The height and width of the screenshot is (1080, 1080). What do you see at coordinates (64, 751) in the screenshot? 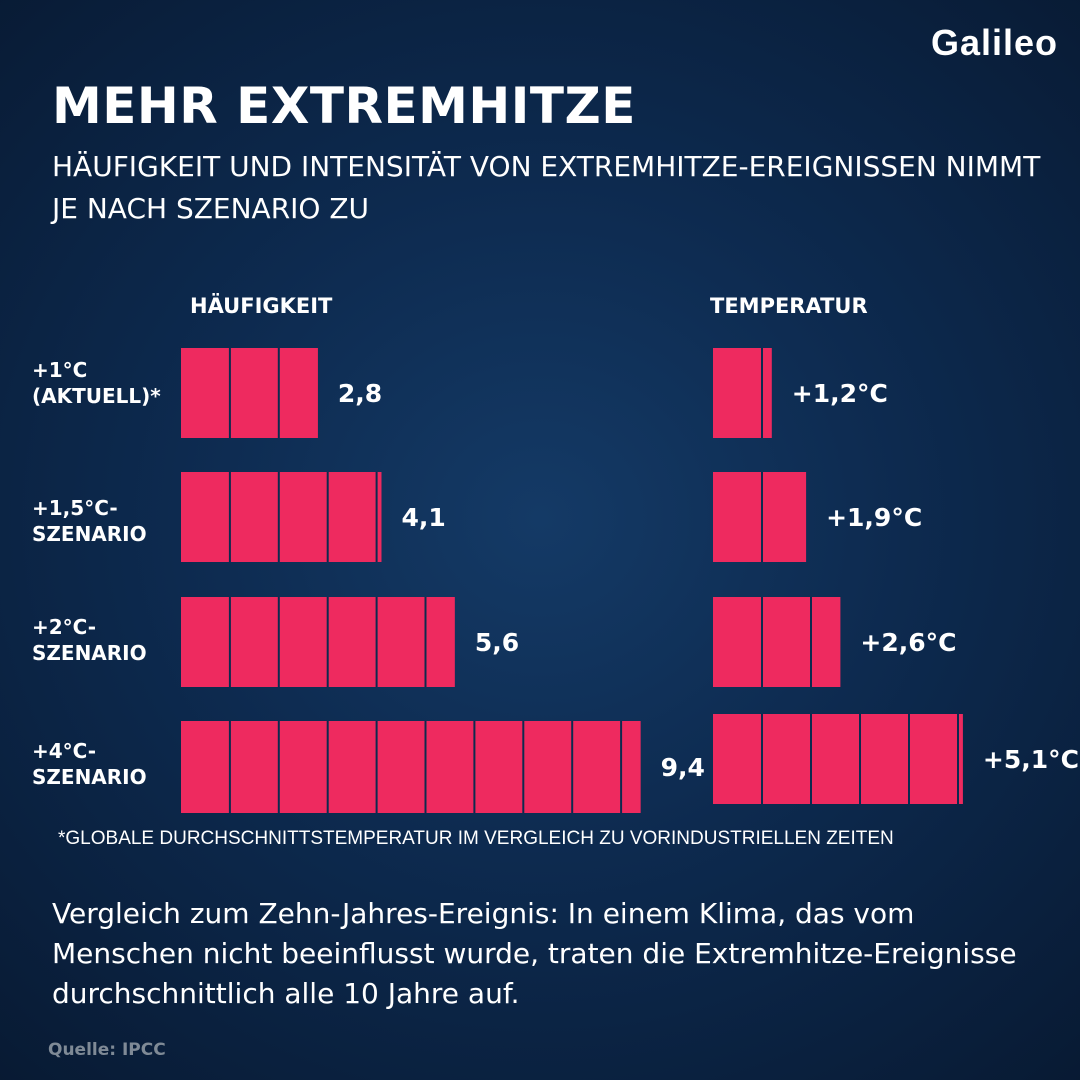
I see `row-label-line: +4°C-` at bounding box center [64, 751].